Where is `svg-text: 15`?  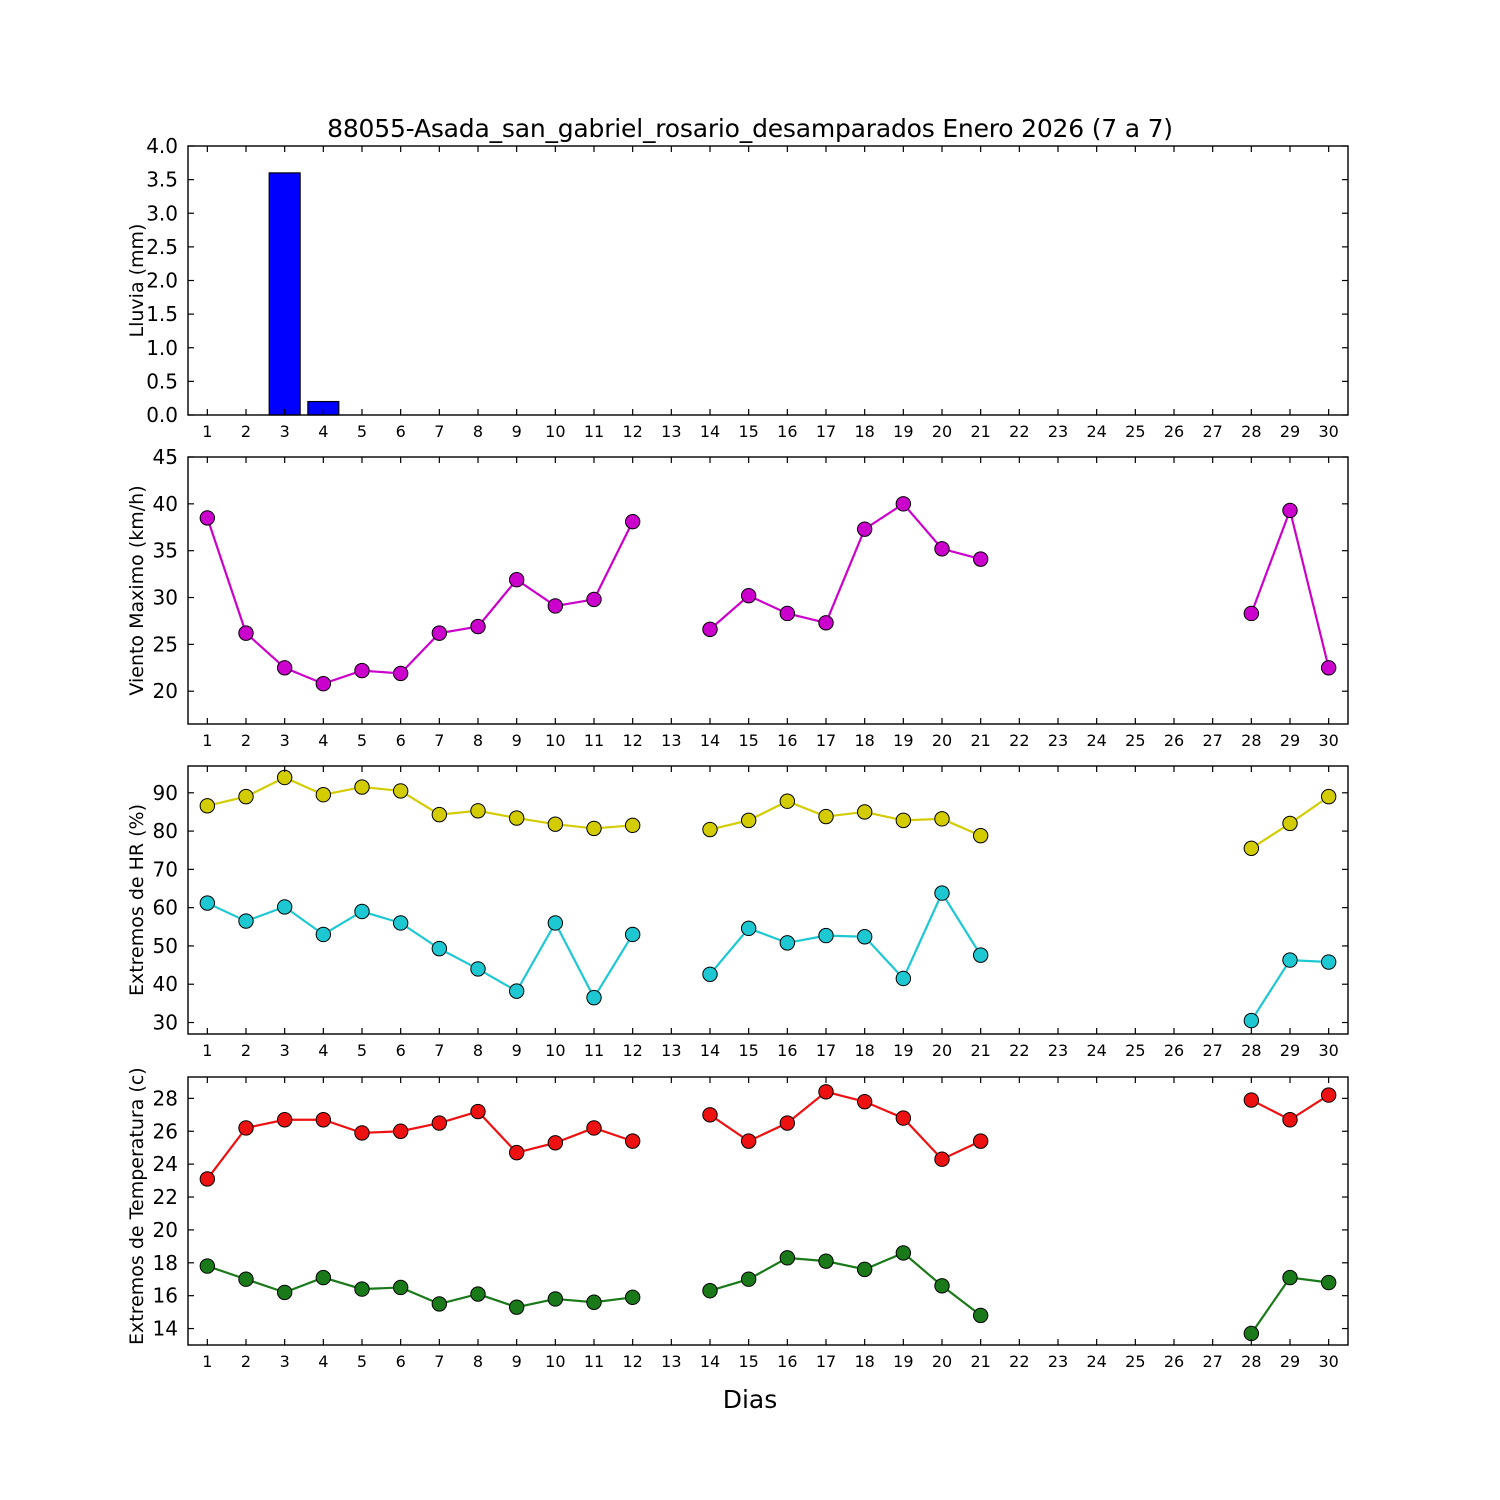
svg-text: 15 is located at coordinates (748, 1361).